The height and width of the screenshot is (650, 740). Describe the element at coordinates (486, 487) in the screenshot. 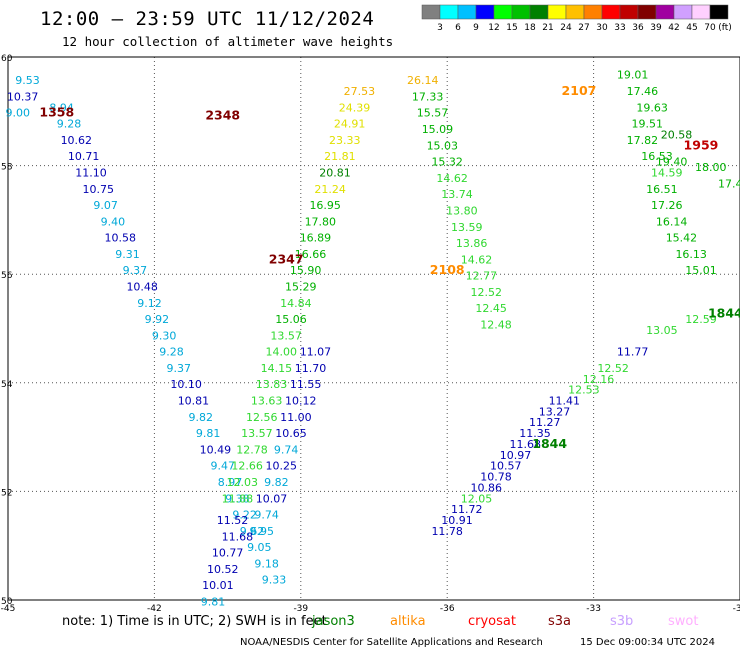

I see `wave-height-point: 10.86` at that location.